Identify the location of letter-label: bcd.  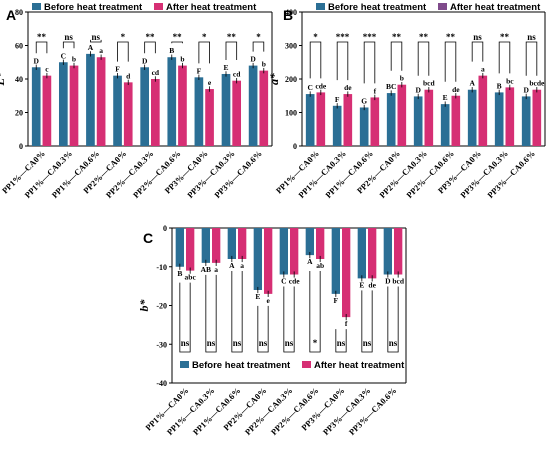
(429, 83).